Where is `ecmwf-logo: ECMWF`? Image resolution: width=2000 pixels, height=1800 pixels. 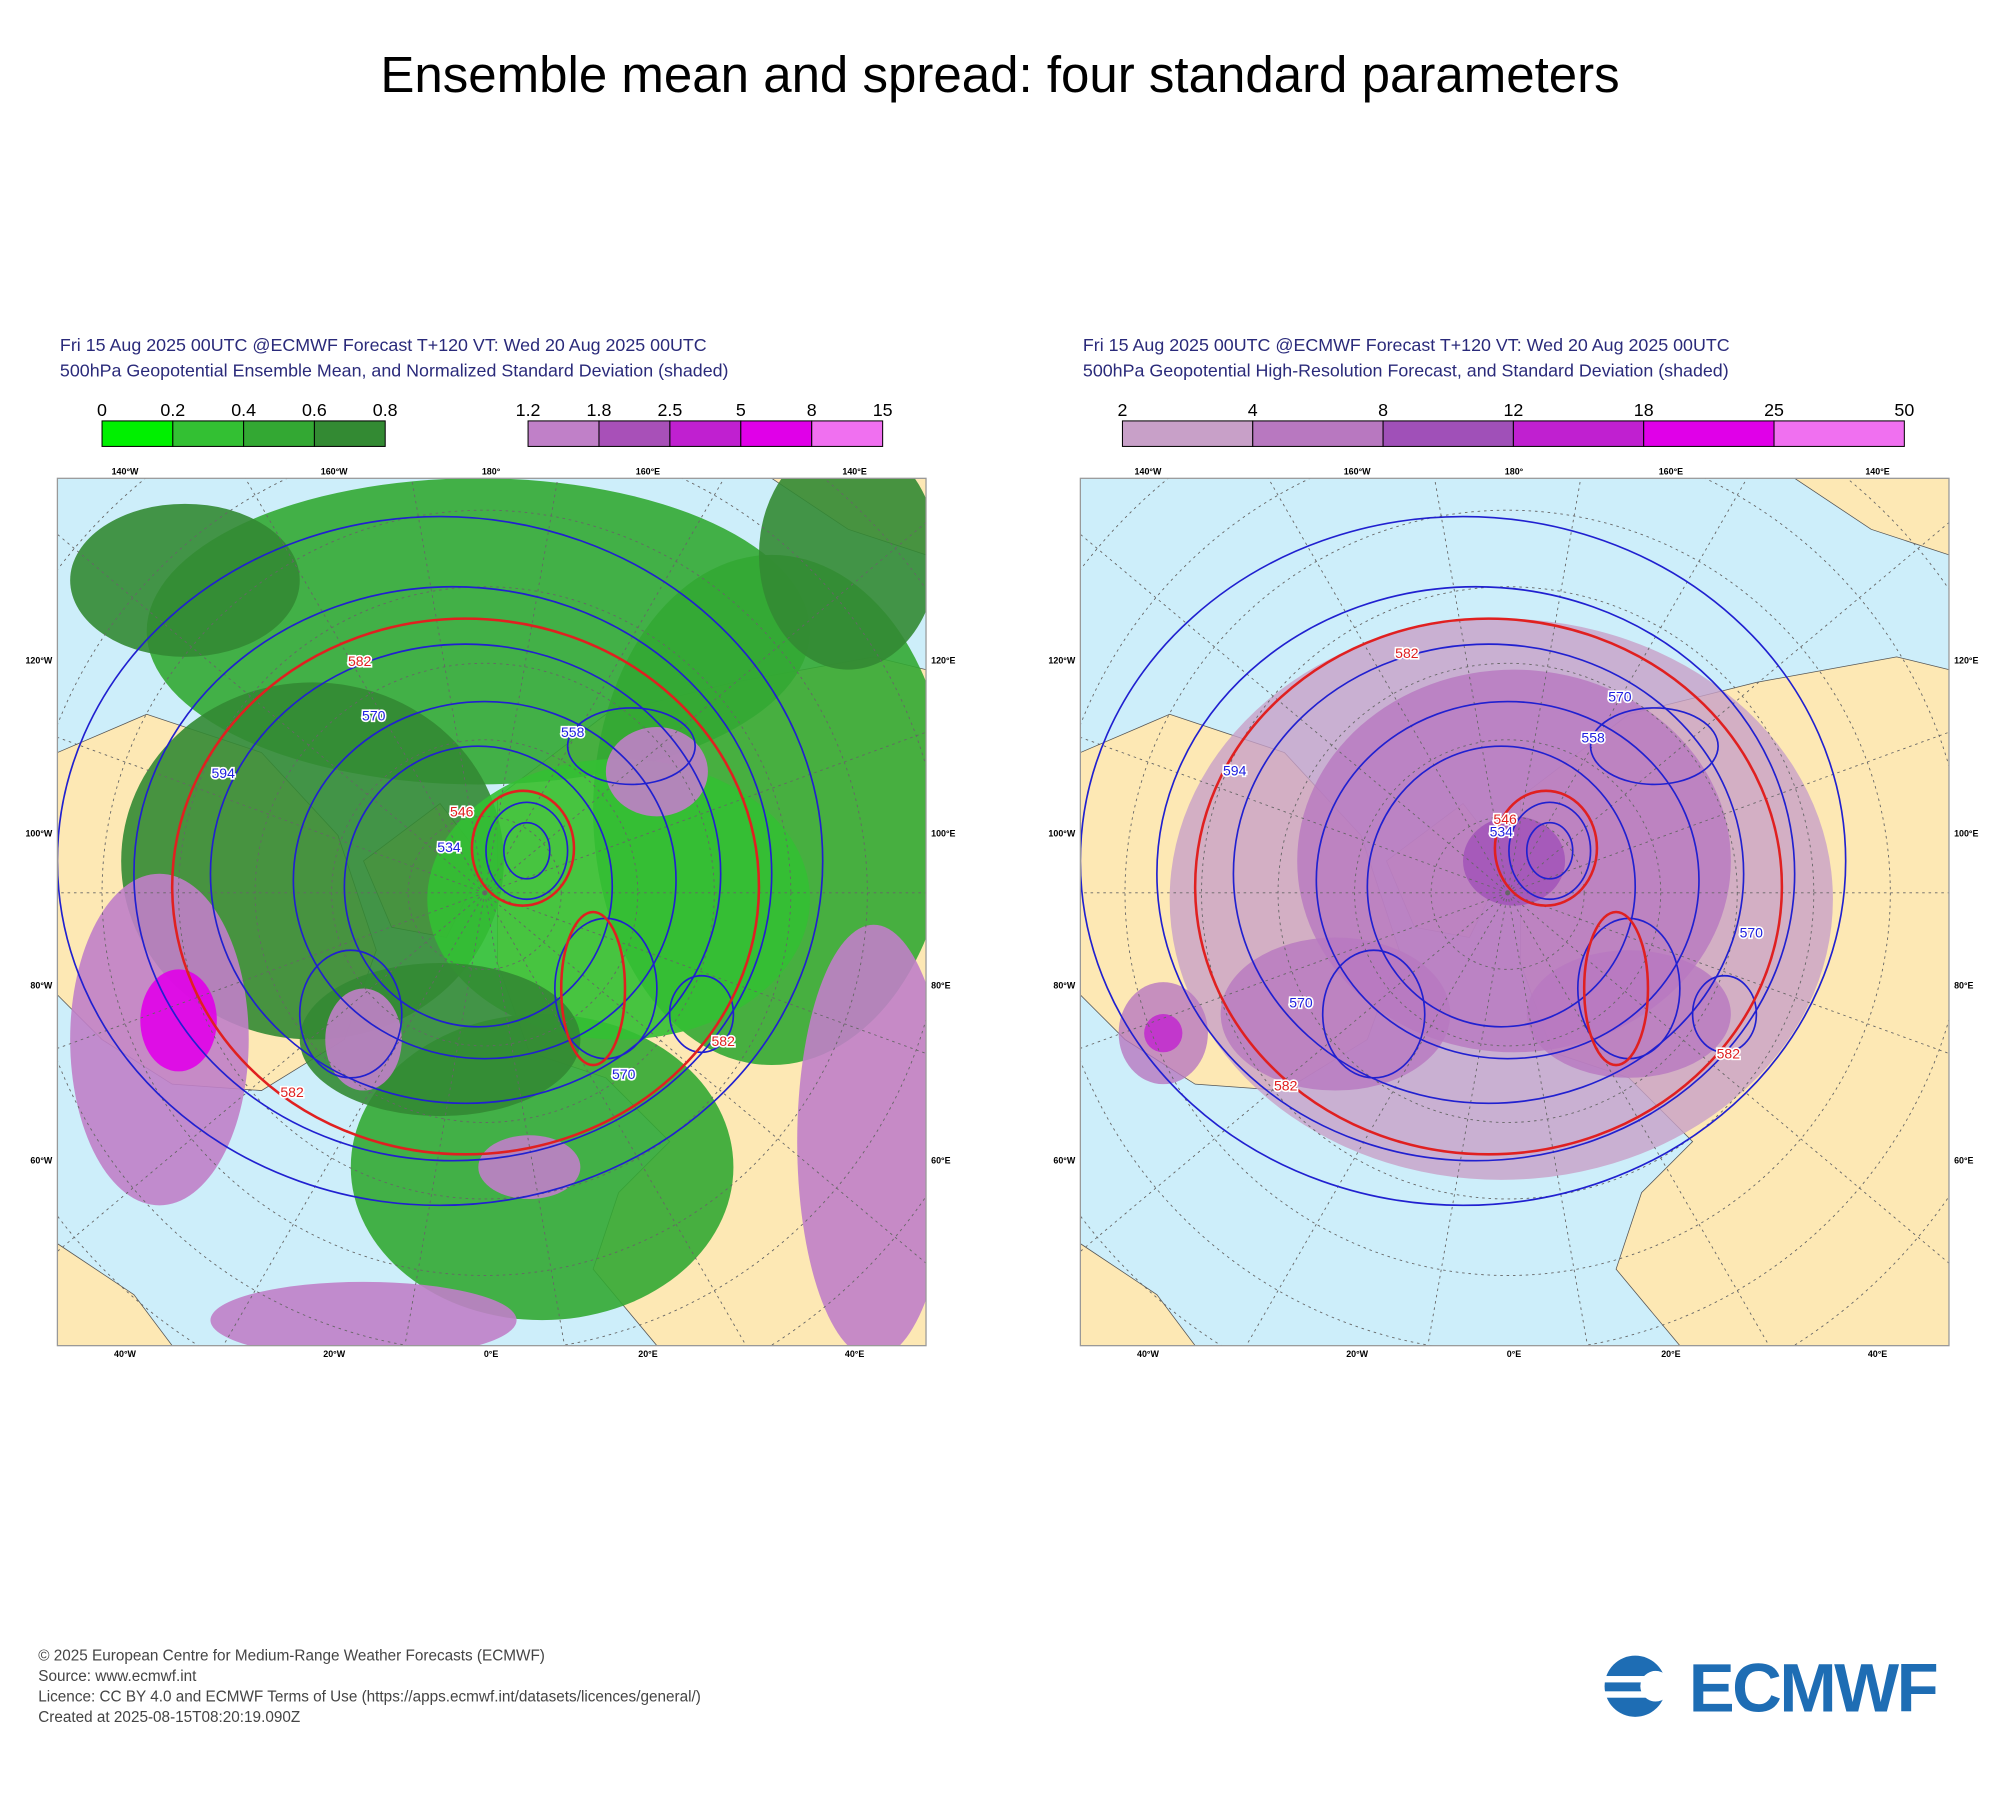 ecmwf-logo: ECMWF is located at coordinates (1766, 1688).